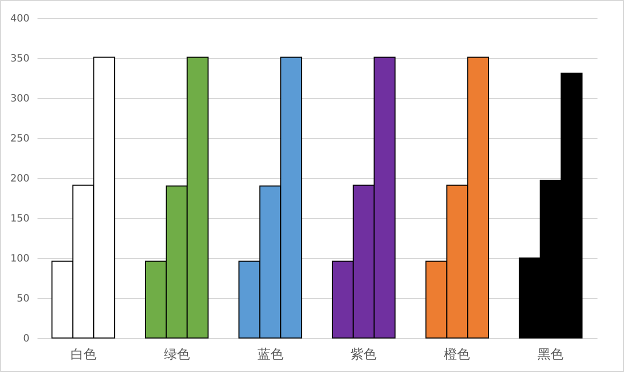 The height and width of the screenshot is (374, 626). Describe the element at coordinates (20, 139) in the screenshot. I see `y-tick-label: 250` at that location.